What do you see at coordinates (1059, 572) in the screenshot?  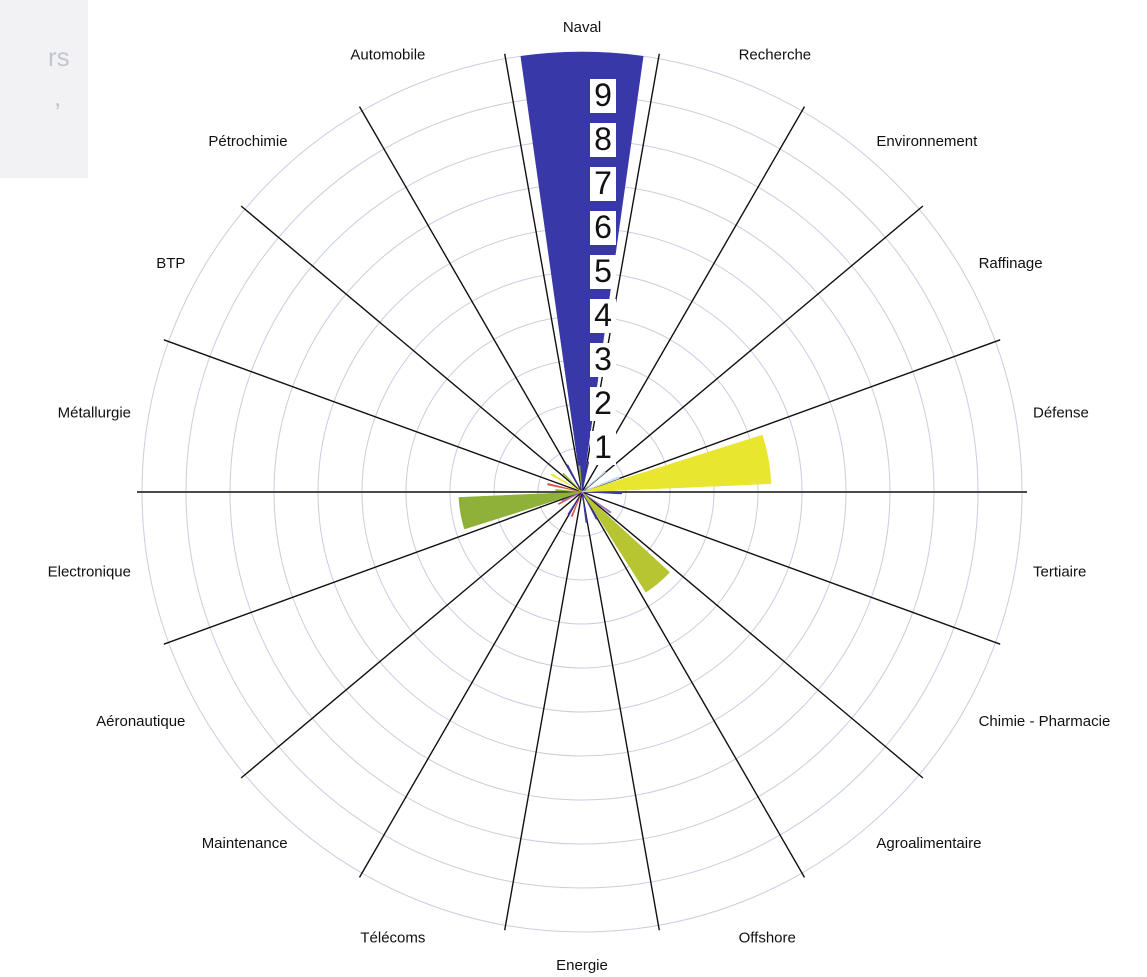 I see `category-label-tertiaire: Tertiaire` at bounding box center [1059, 572].